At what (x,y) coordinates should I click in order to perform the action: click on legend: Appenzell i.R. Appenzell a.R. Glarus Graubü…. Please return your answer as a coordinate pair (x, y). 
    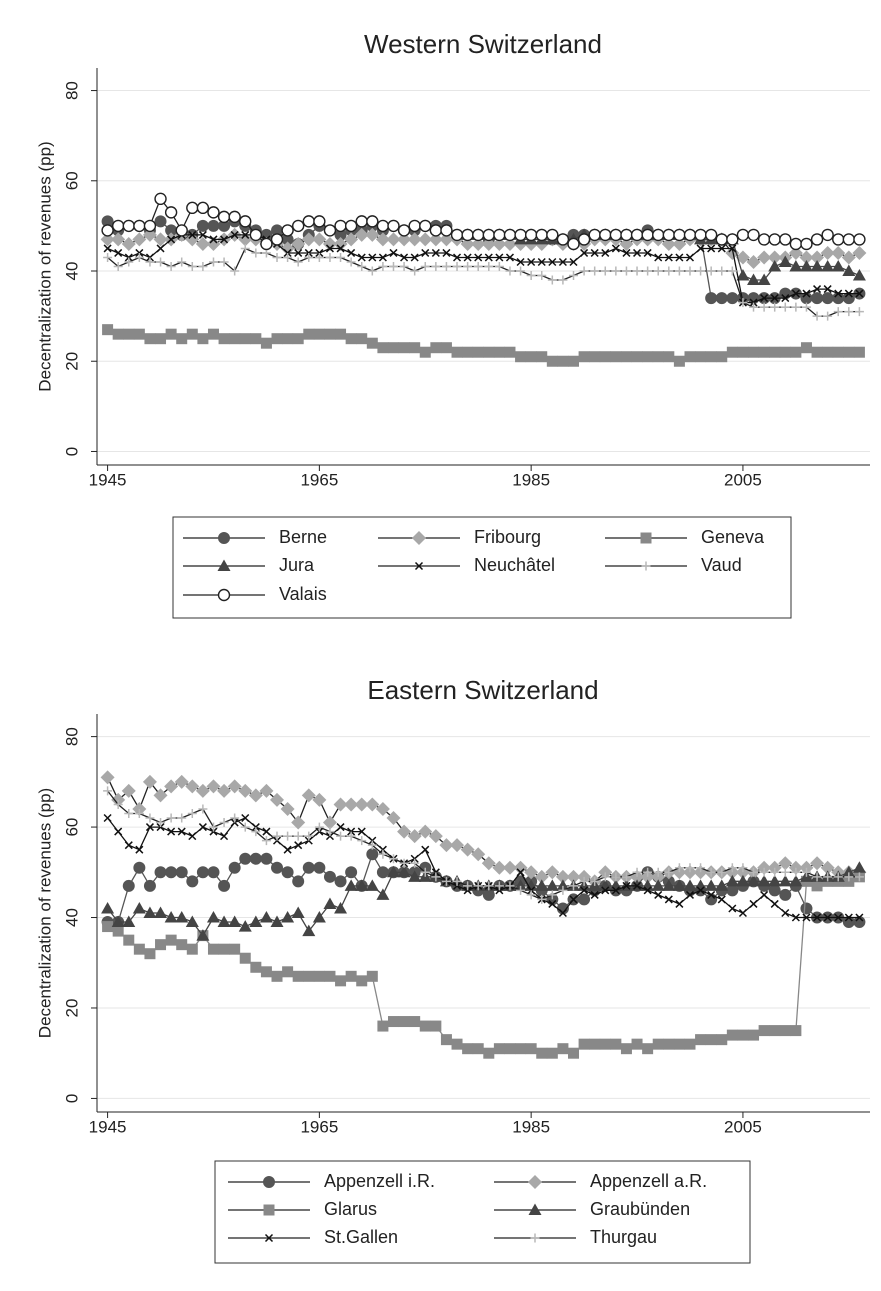
    Looking at the image, I should click on (482, 1212).